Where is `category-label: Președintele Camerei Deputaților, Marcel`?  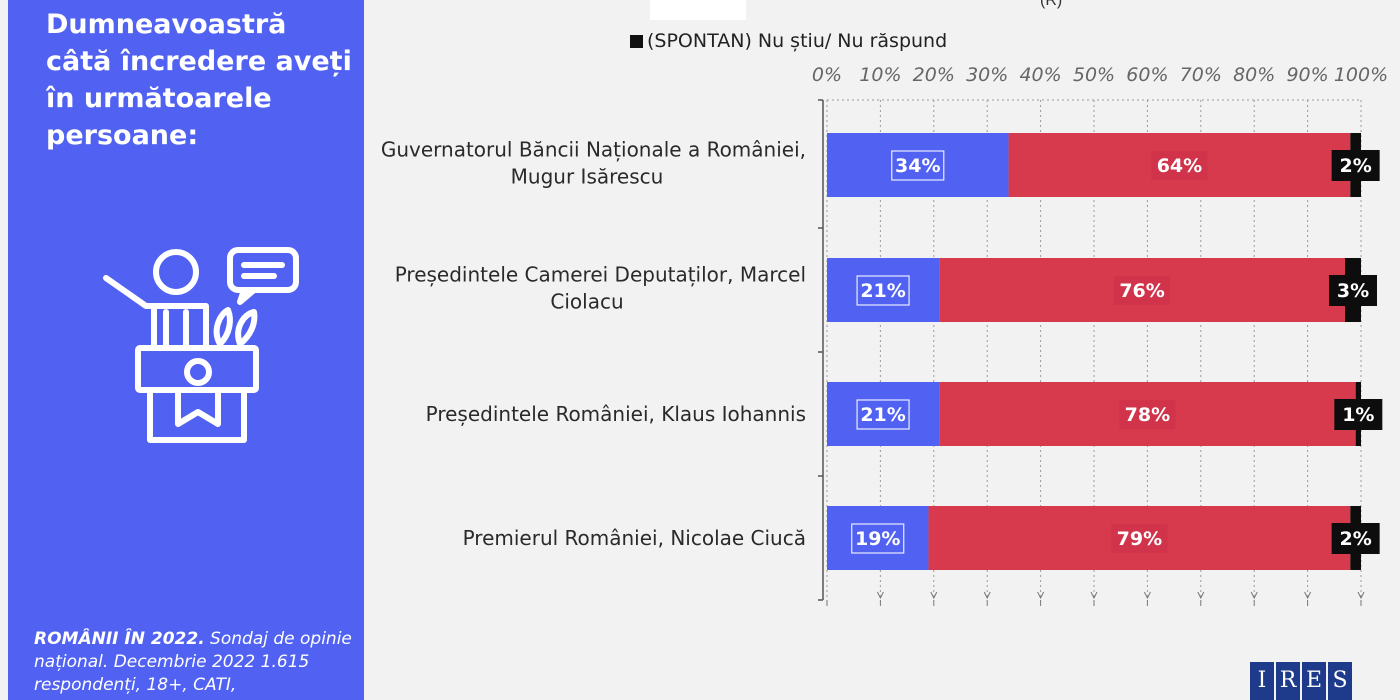
category-label: Președintele Camerei Deputaților, Marcel is located at coordinates (600, 275).